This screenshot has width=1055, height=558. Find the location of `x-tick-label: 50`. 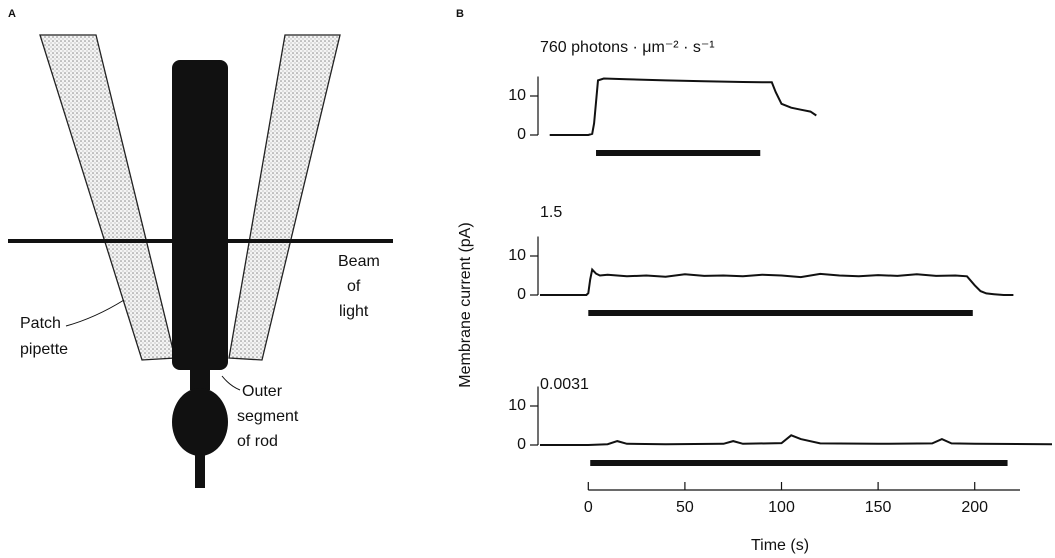

x-tick-label: 50 is located at coordinates (685, 507).